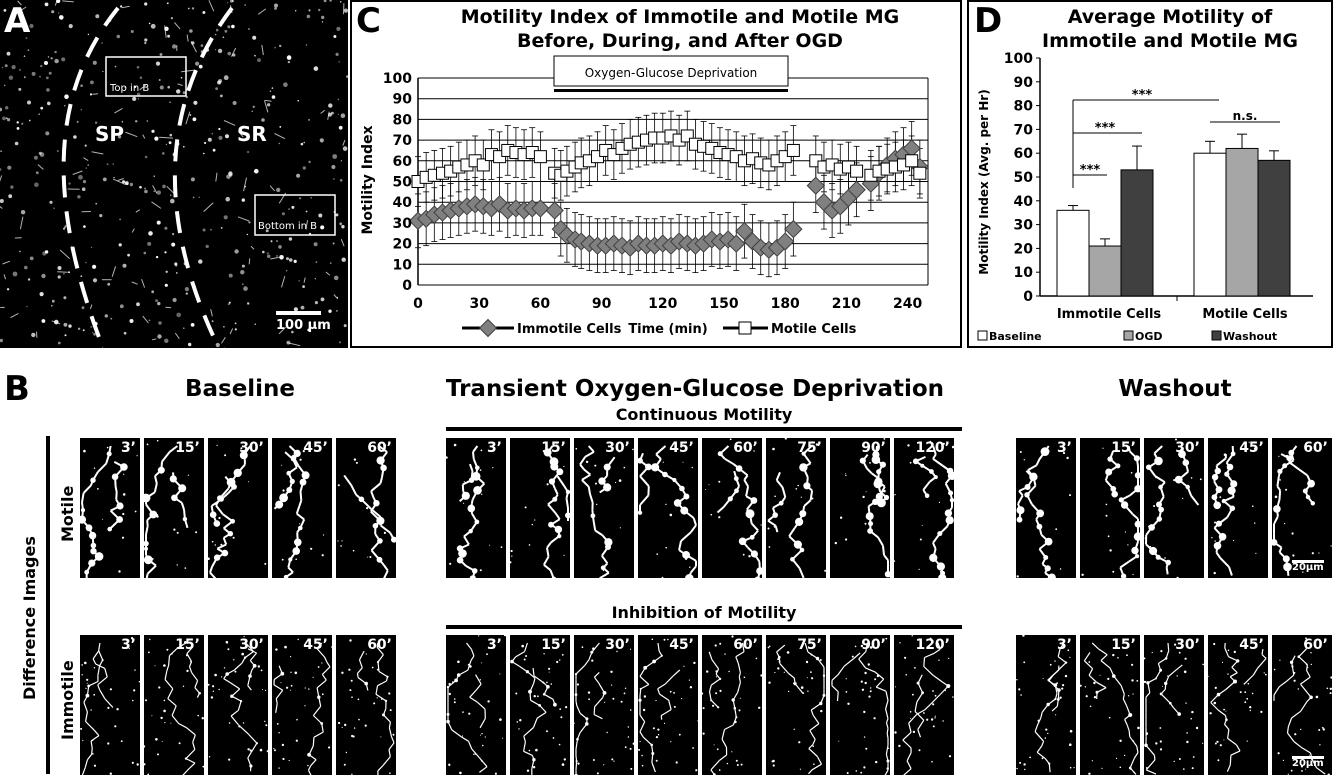  What do you see at coordinates (240, 389) in the screenshot?
I see `section-baseline: Baseline` at bounding box center [240, 389].